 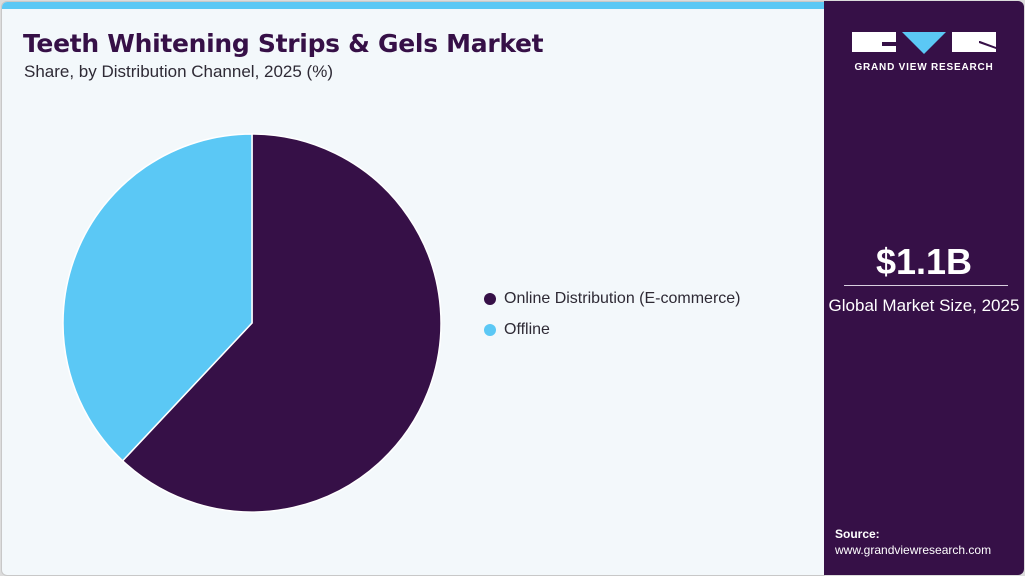 I want to click on accent-bar, so click(x=413, y=5).